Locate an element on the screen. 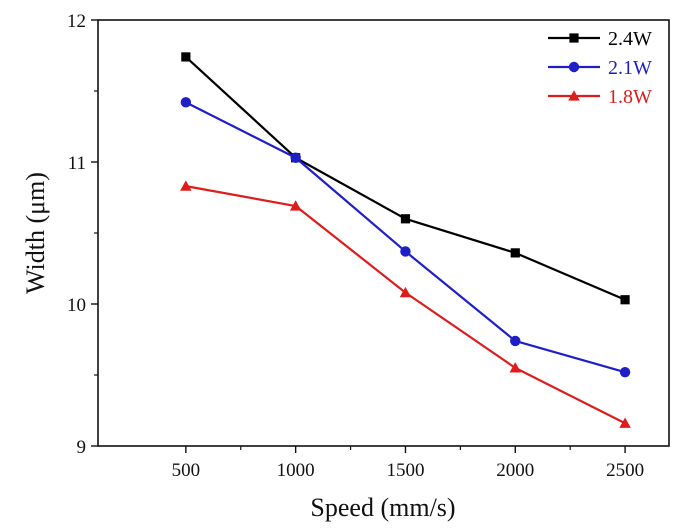 Image resolution: width=693 pixels, height=528 pixels. x-tick-label: 1000 is located at coordinates (296, 470).